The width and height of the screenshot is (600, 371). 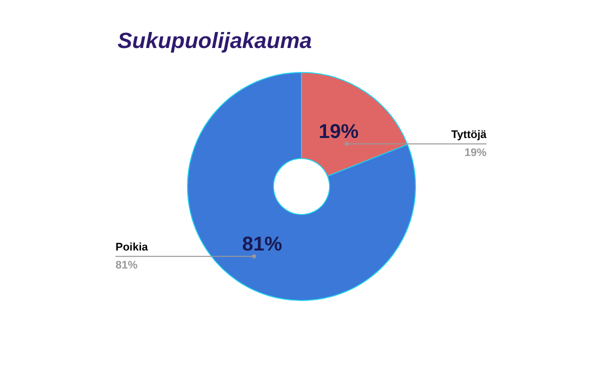 I want to click on data-label: 81%, so click(x=262, y=244).